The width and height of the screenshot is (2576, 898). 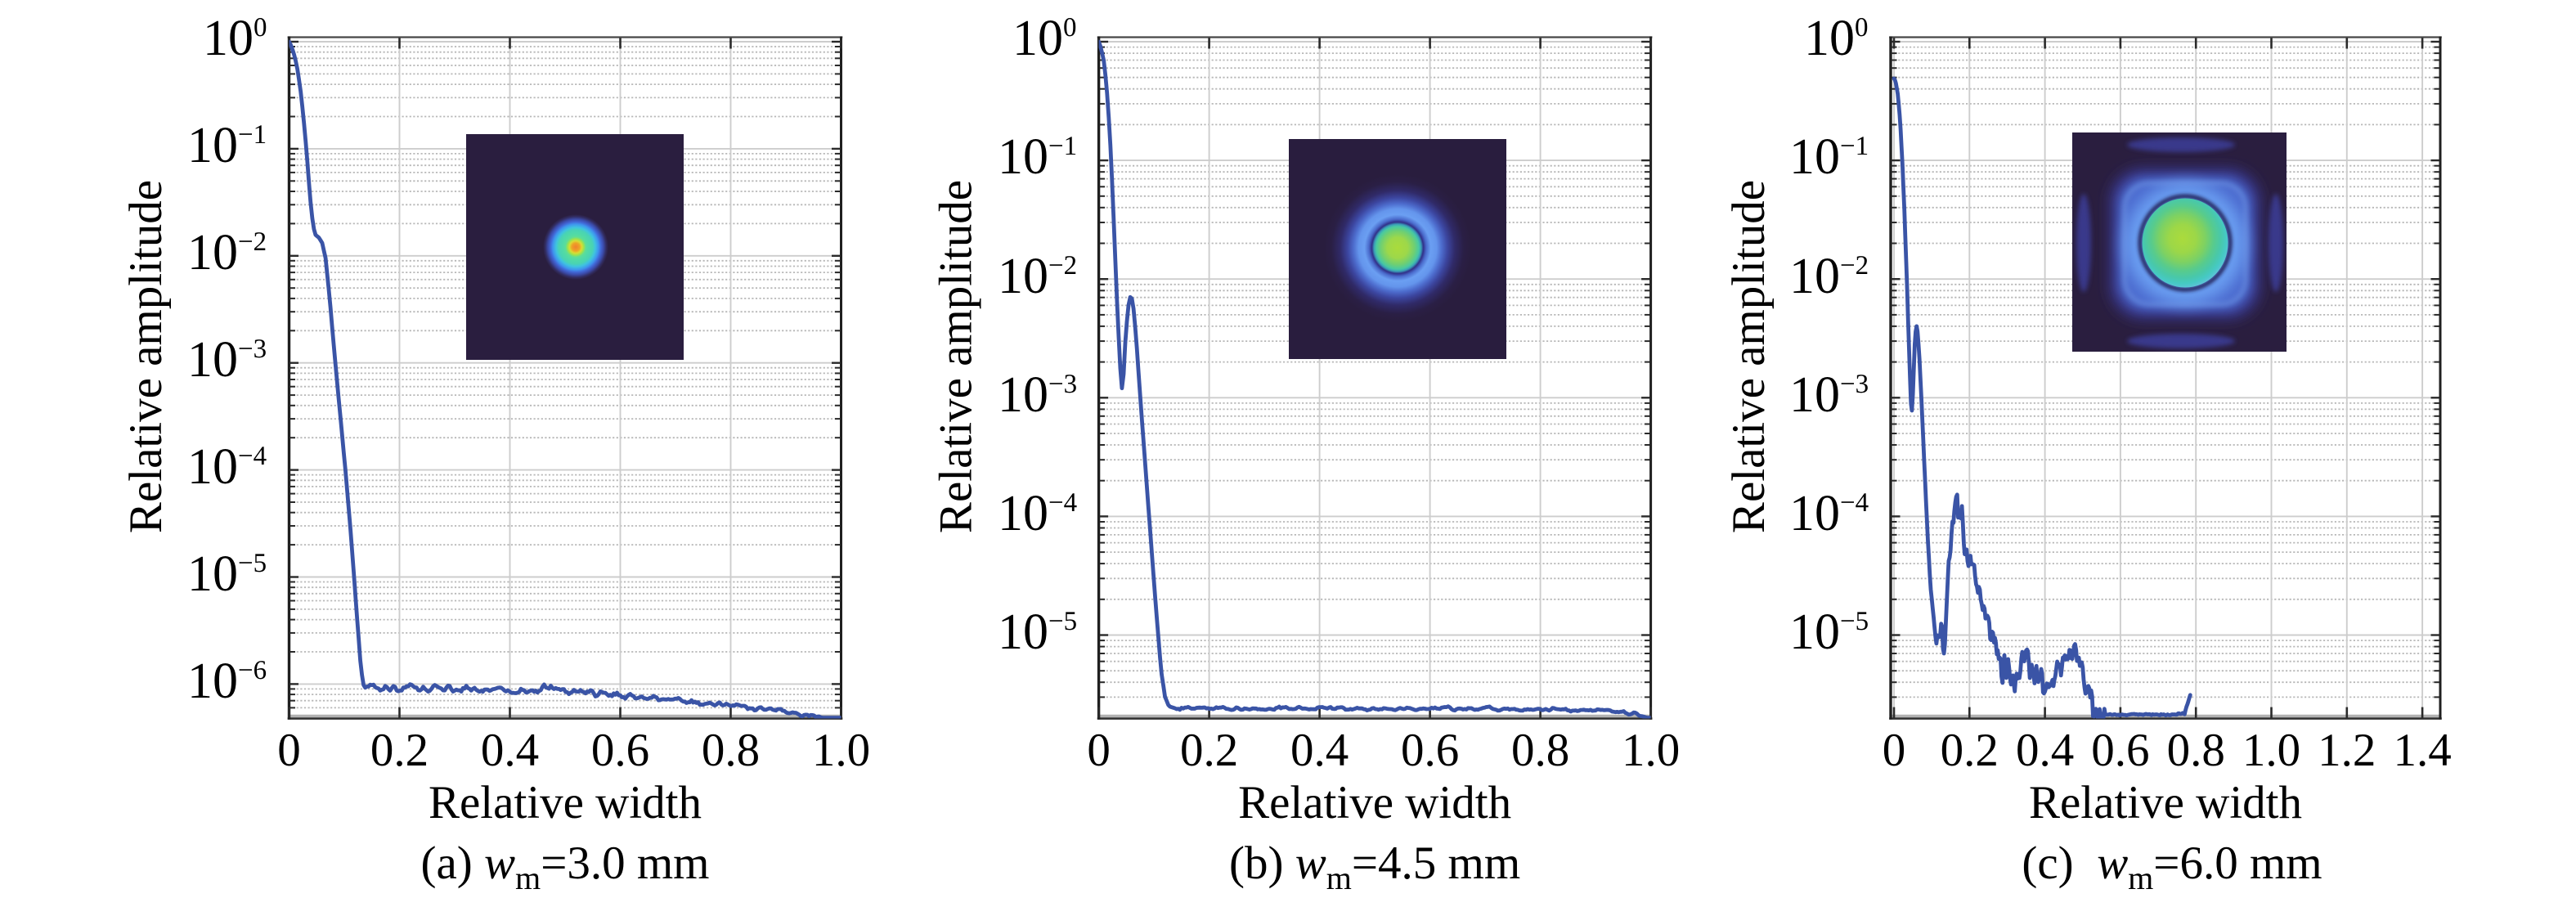 What do you see at coordinates (453, 863) in the screenshot?
I see `svg-text: (a)` at bounding box center [453, 863].